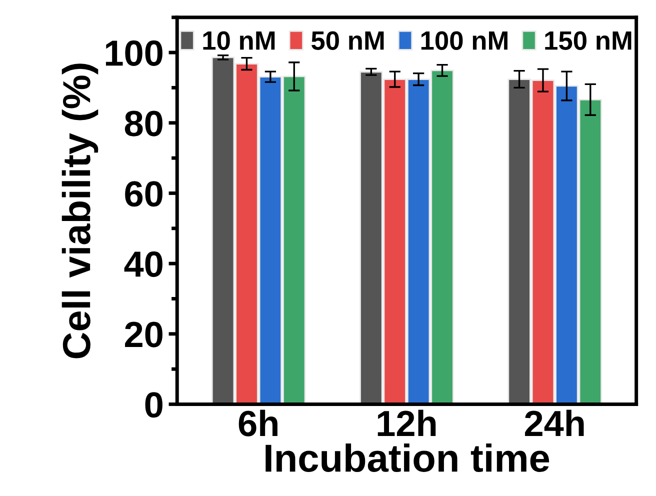  I want to click on legend-label: 100 nM, so click(464, 40).